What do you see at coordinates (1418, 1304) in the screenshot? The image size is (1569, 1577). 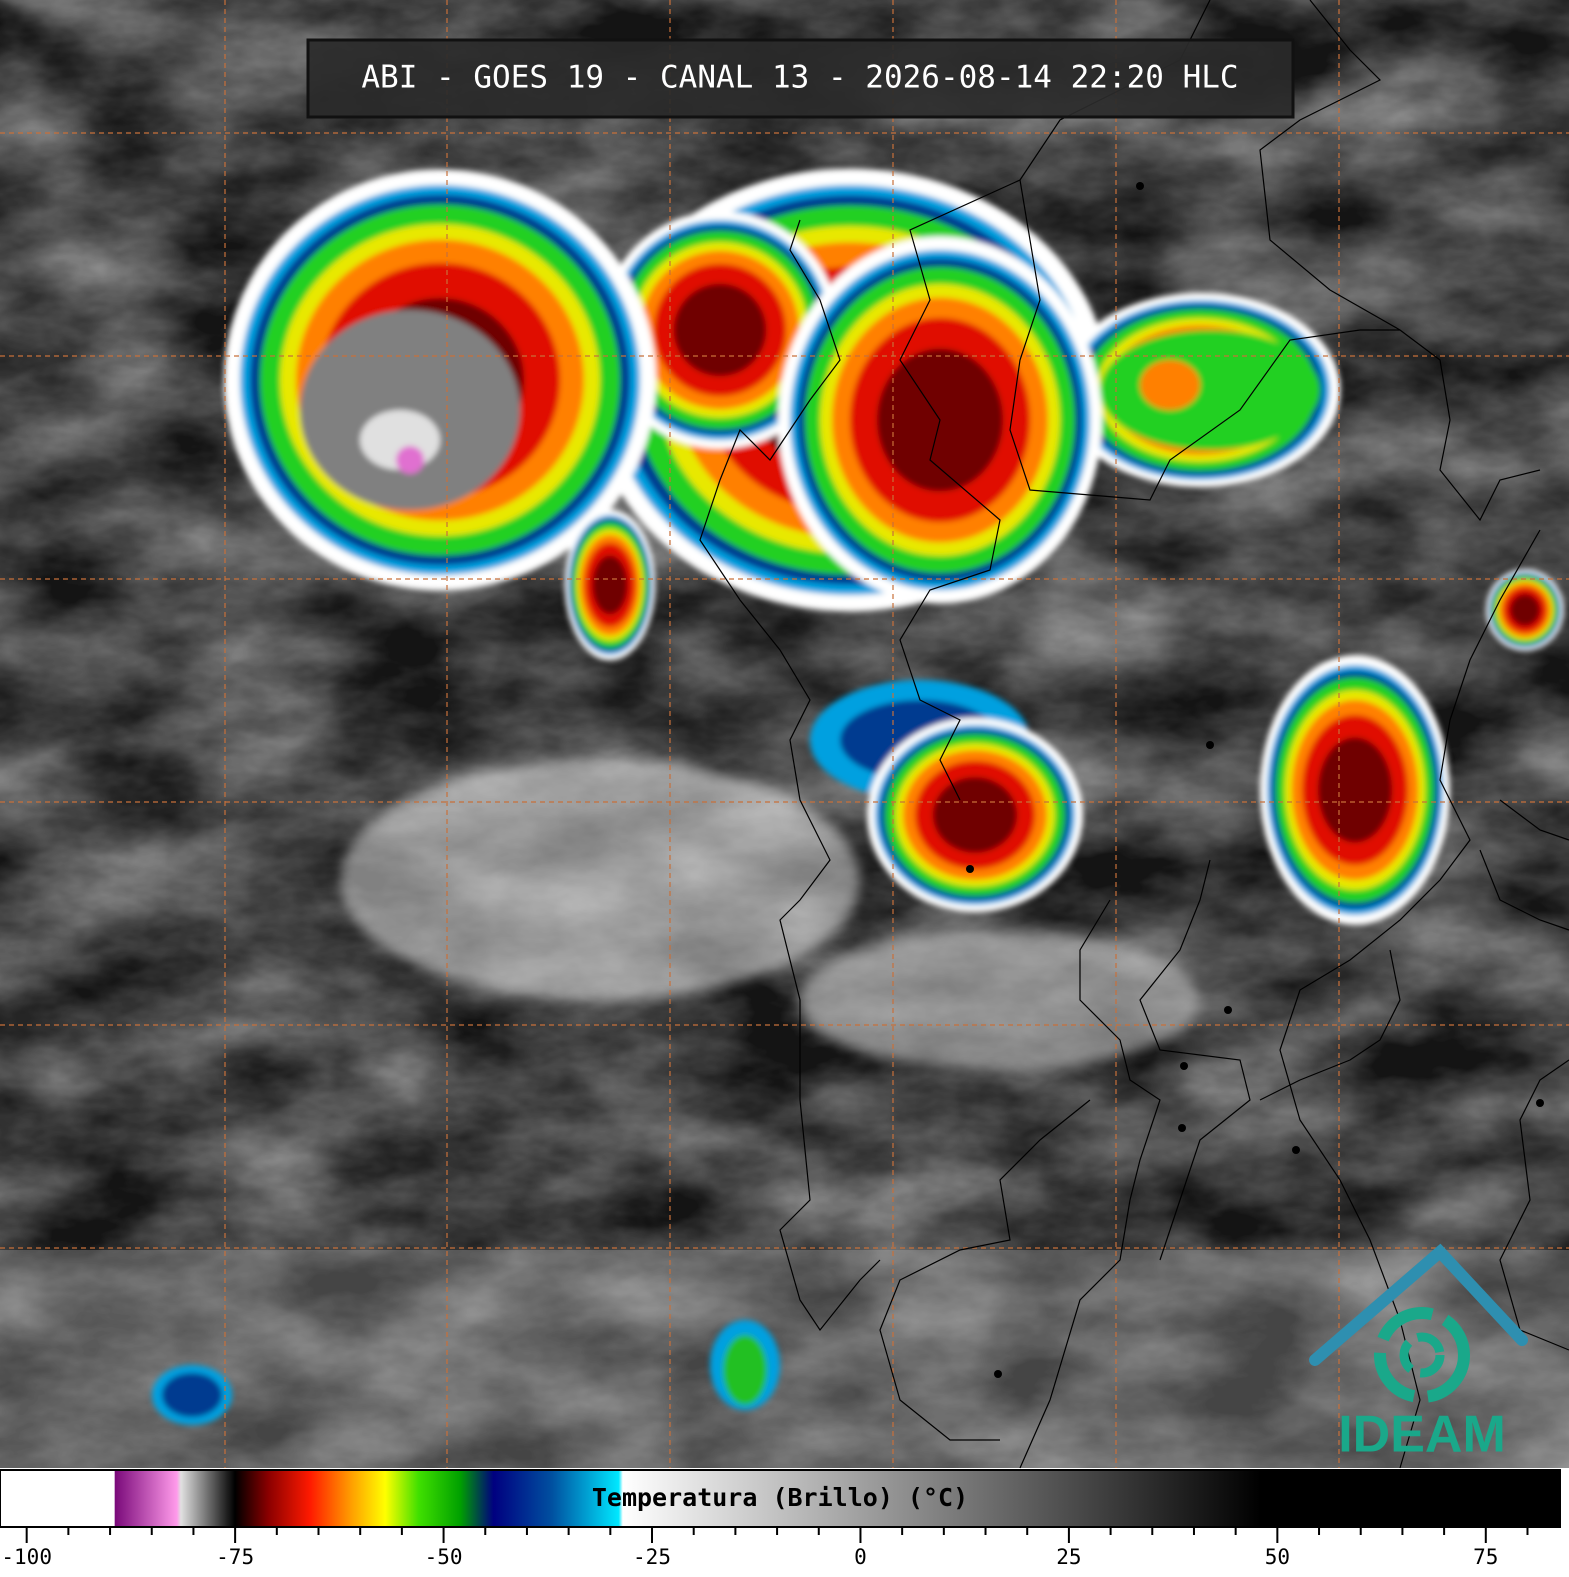 I see `logo-roof` at bounding box center [1418, 1304].